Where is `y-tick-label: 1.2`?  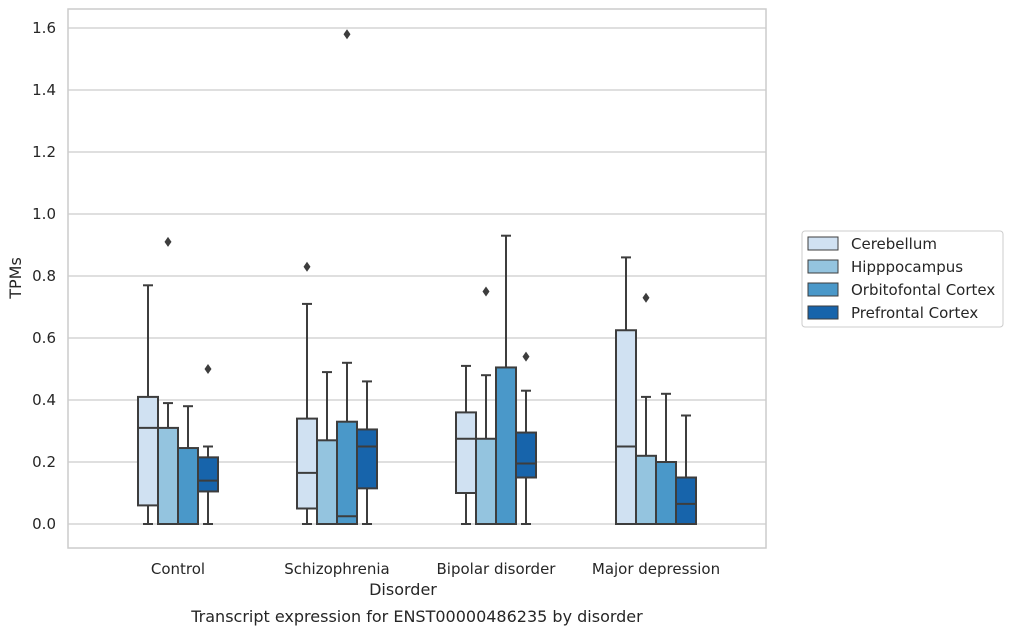
y-tick-label: 1.2 is located at coordinates (44, 152).